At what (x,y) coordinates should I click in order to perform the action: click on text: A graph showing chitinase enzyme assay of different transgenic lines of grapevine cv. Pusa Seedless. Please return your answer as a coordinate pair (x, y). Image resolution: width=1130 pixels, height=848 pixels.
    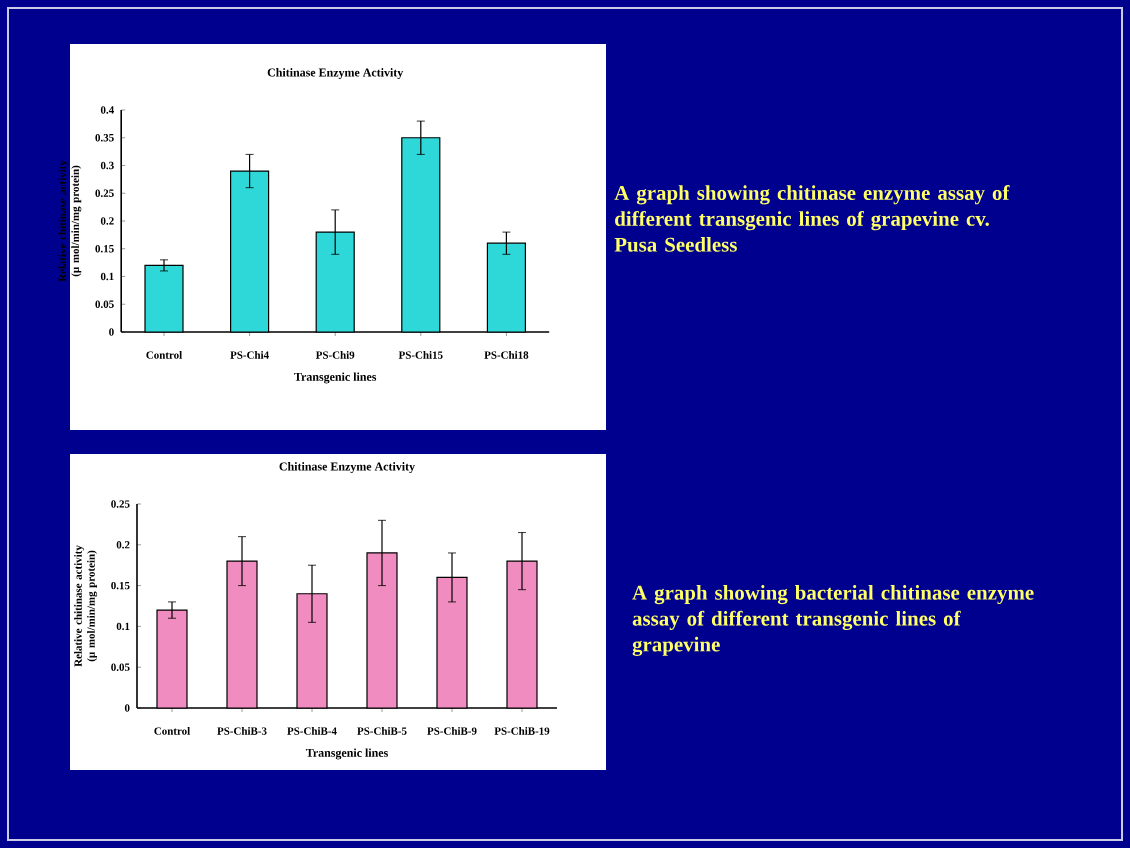
    Looking at the image, I should click on (812, 218).